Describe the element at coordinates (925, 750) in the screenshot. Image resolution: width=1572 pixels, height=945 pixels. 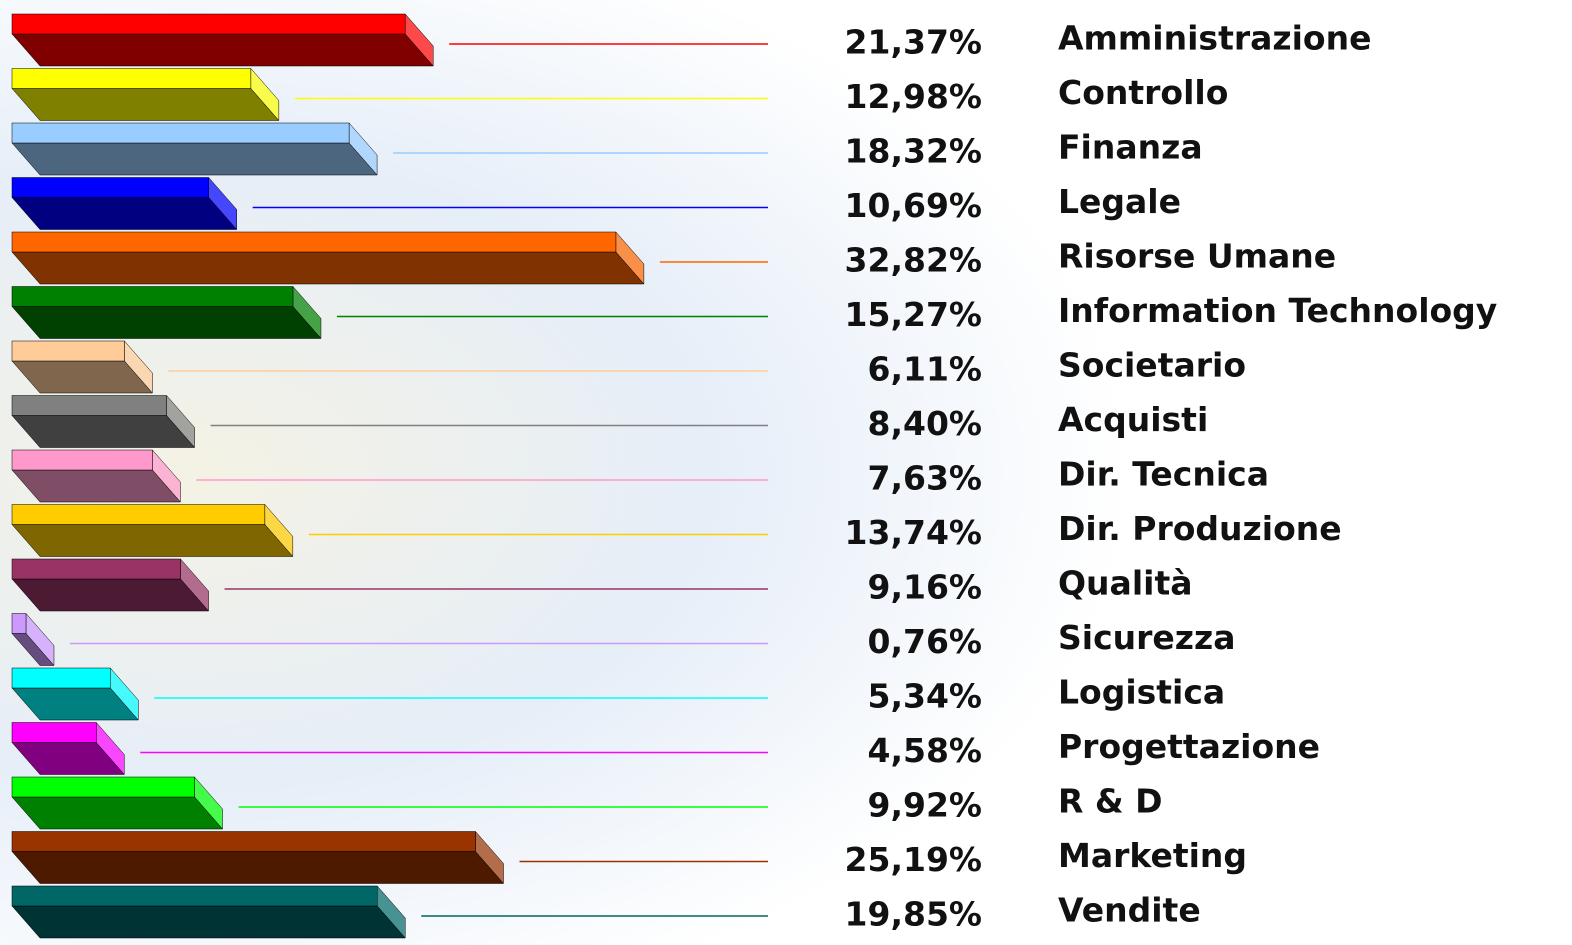
I see `value-label: 4,58%` at that location.